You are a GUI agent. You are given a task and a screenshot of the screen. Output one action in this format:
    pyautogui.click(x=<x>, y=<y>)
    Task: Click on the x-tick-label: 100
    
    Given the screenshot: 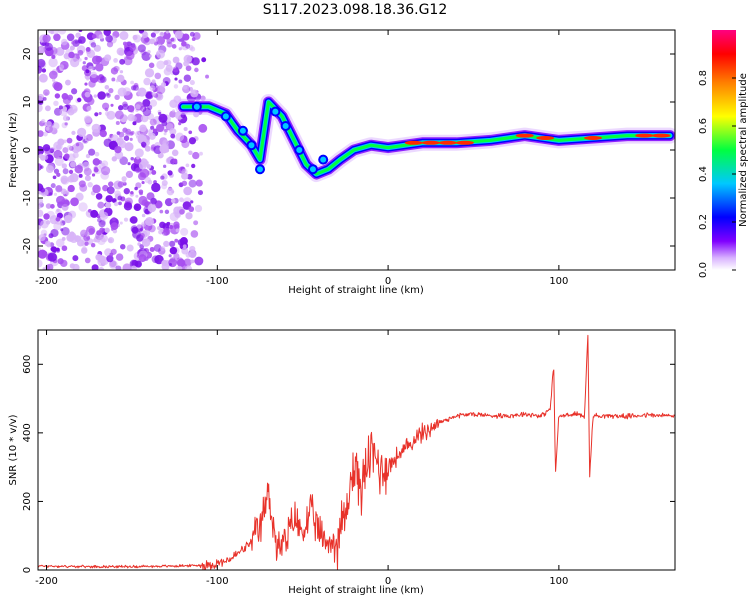 What is the action you would take?
    pyautogui.click(x=558, y=281)
    